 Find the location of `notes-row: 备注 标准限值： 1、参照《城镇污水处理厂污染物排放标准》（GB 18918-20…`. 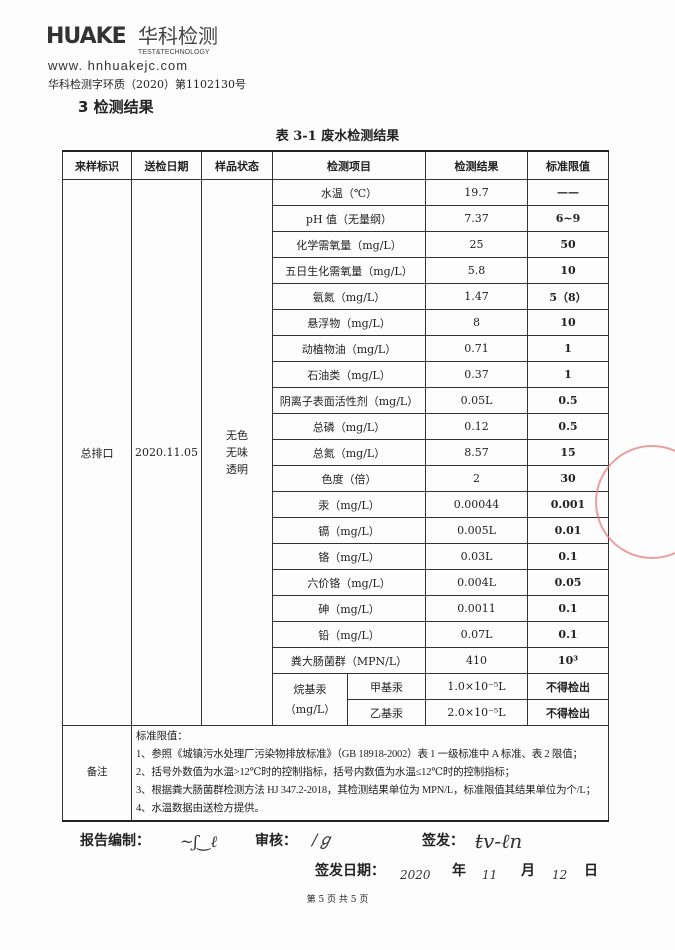

notes-row: 备注 标准限值： 1、参照《城镇污水处理厂污染物排放标准》（GB 18918-20… is located at coordinates (335, 773).